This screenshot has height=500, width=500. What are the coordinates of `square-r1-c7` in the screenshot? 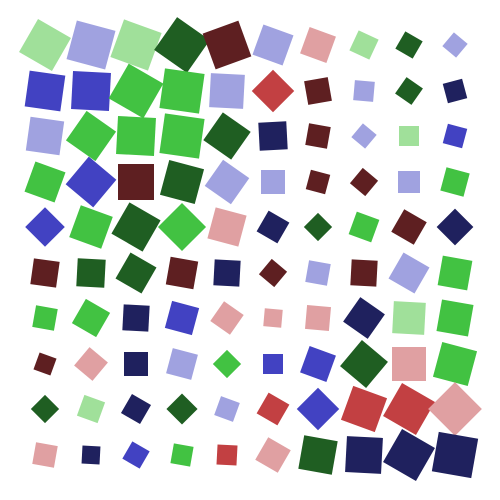 It's located at (363, 90).